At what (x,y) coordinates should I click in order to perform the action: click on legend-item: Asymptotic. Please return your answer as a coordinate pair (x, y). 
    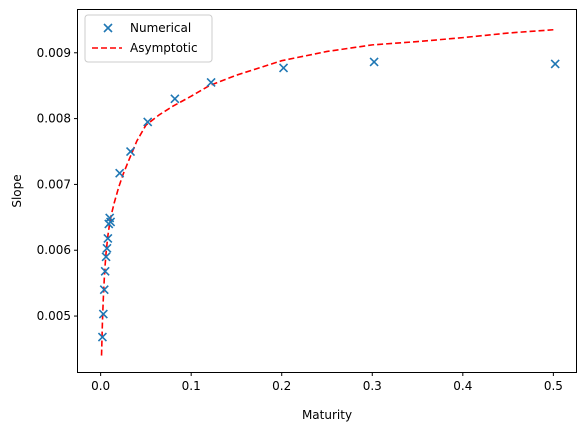
    Looking at the image, I should click on (145, 48).